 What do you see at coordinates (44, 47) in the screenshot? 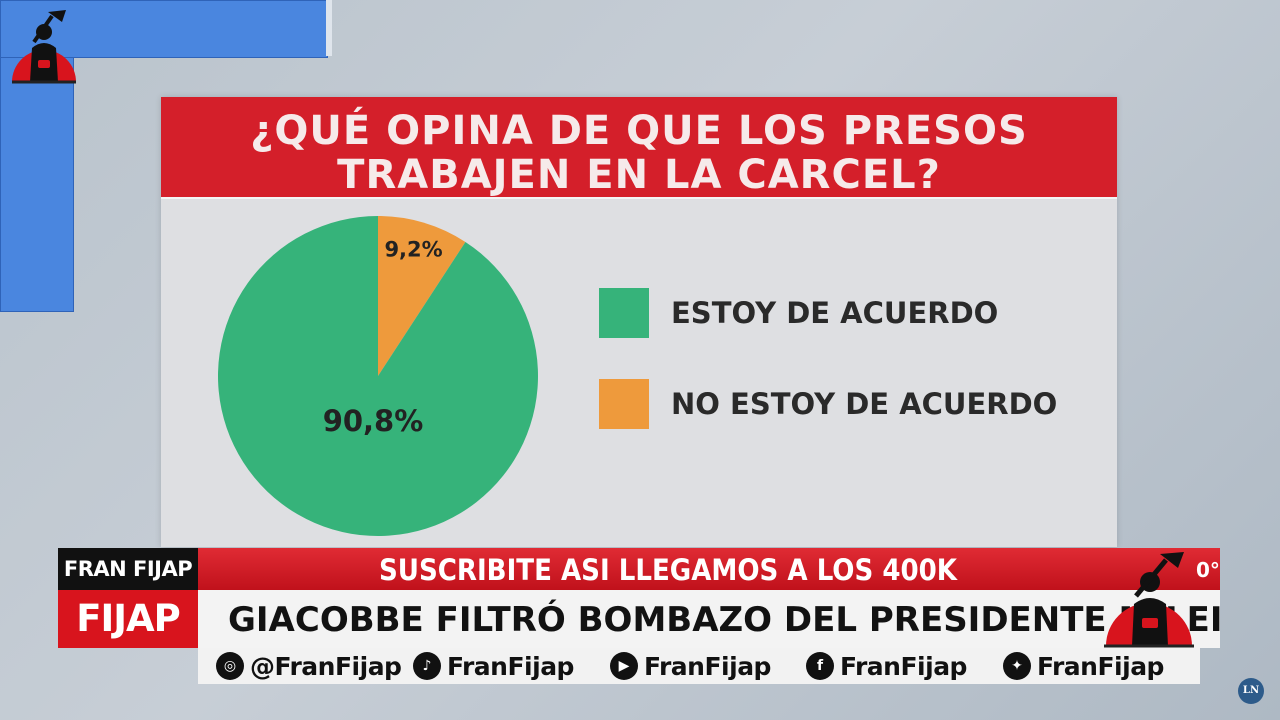
I see `channel-logo-icon` at bounding box center [44, 47].